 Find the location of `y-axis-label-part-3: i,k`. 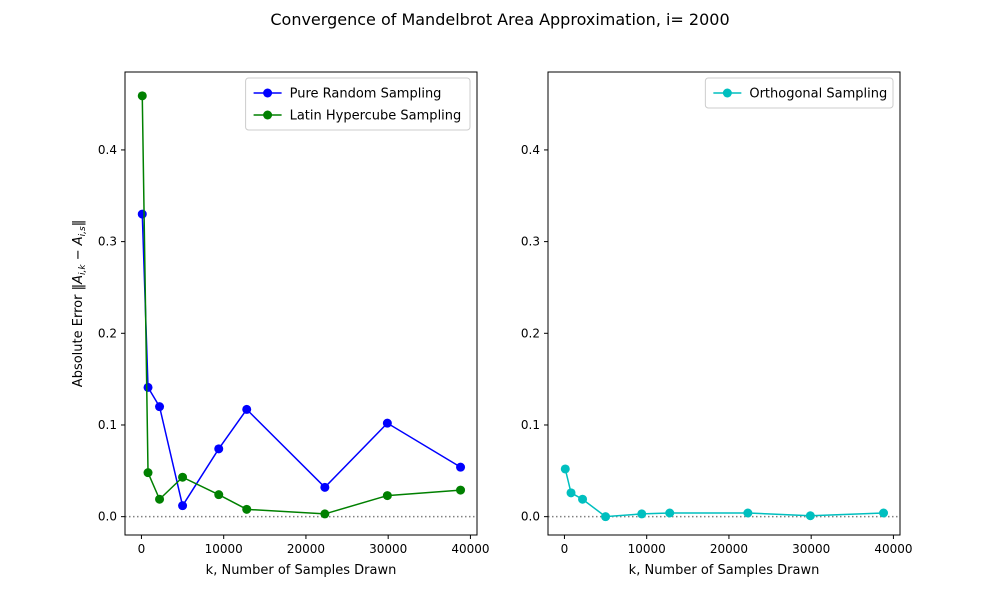

y-axis-label-part-3: i,k is located at coordinates (83, 269).